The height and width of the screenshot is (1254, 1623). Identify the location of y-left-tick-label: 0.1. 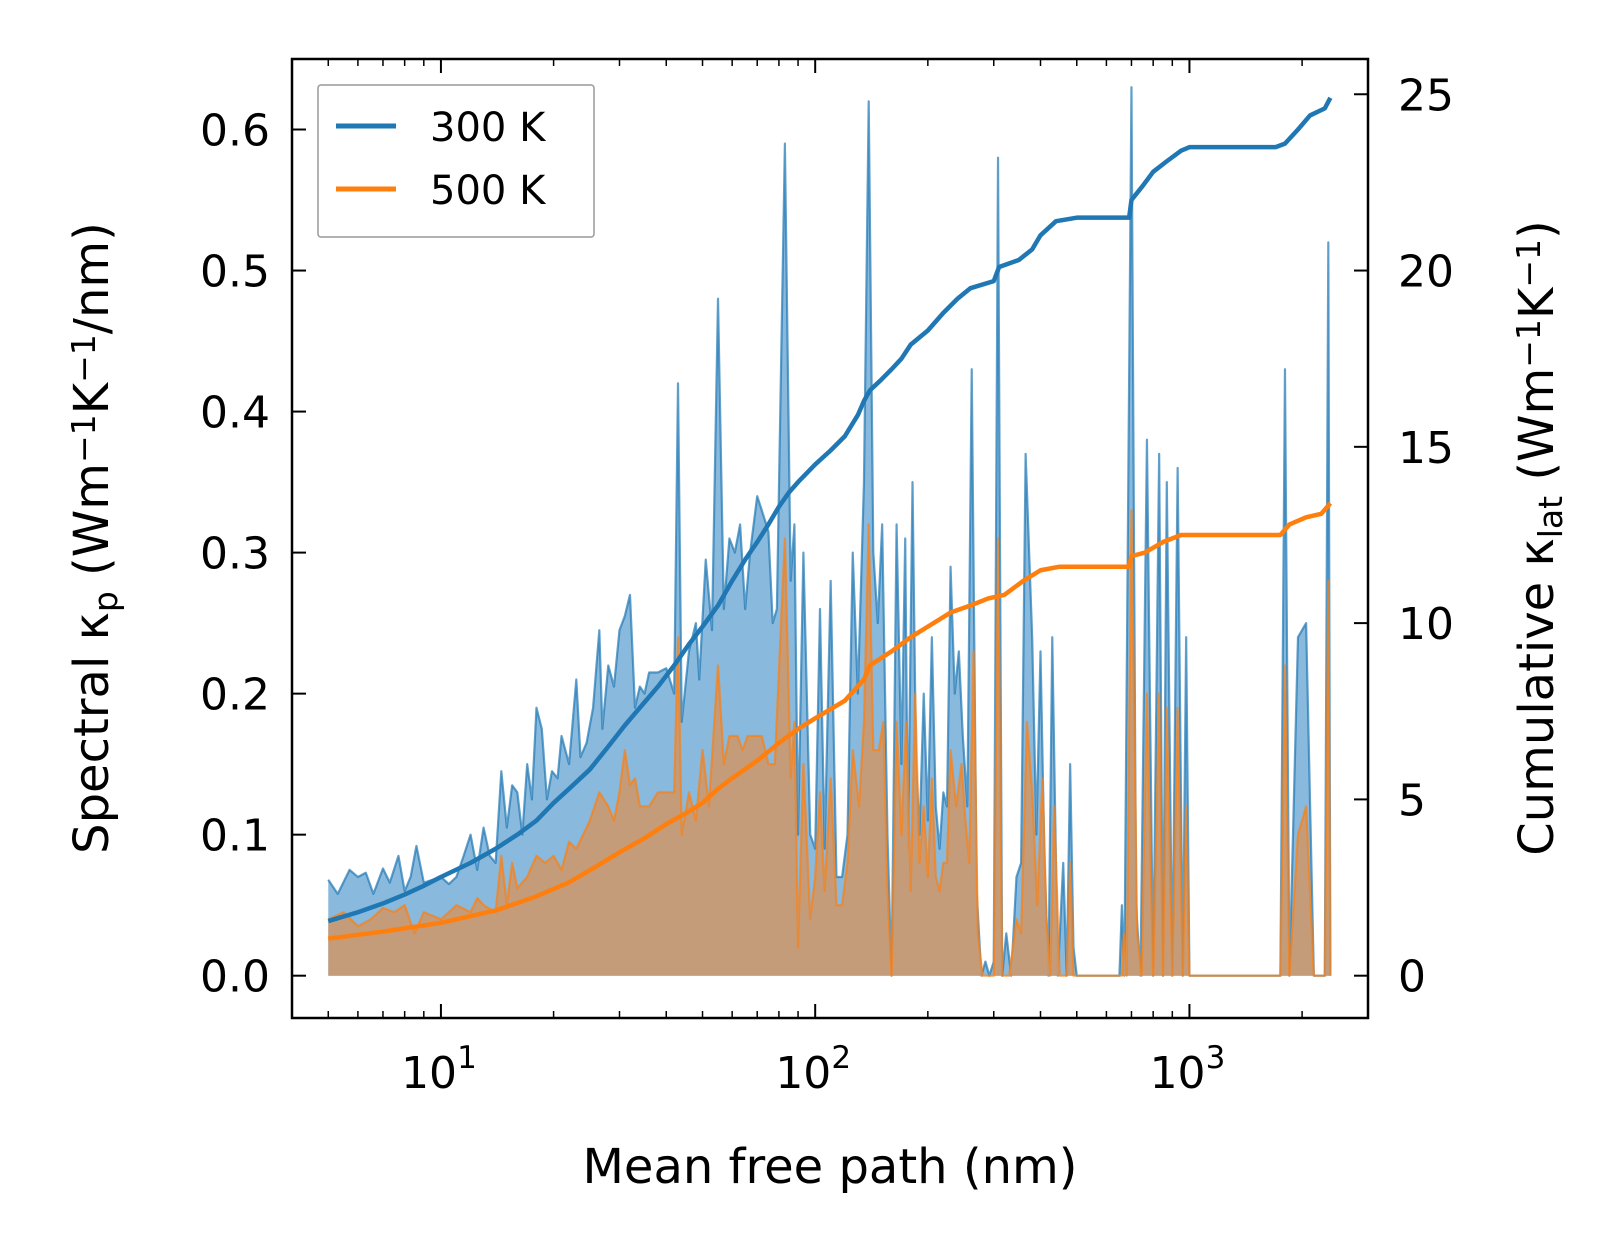
(235, 836).